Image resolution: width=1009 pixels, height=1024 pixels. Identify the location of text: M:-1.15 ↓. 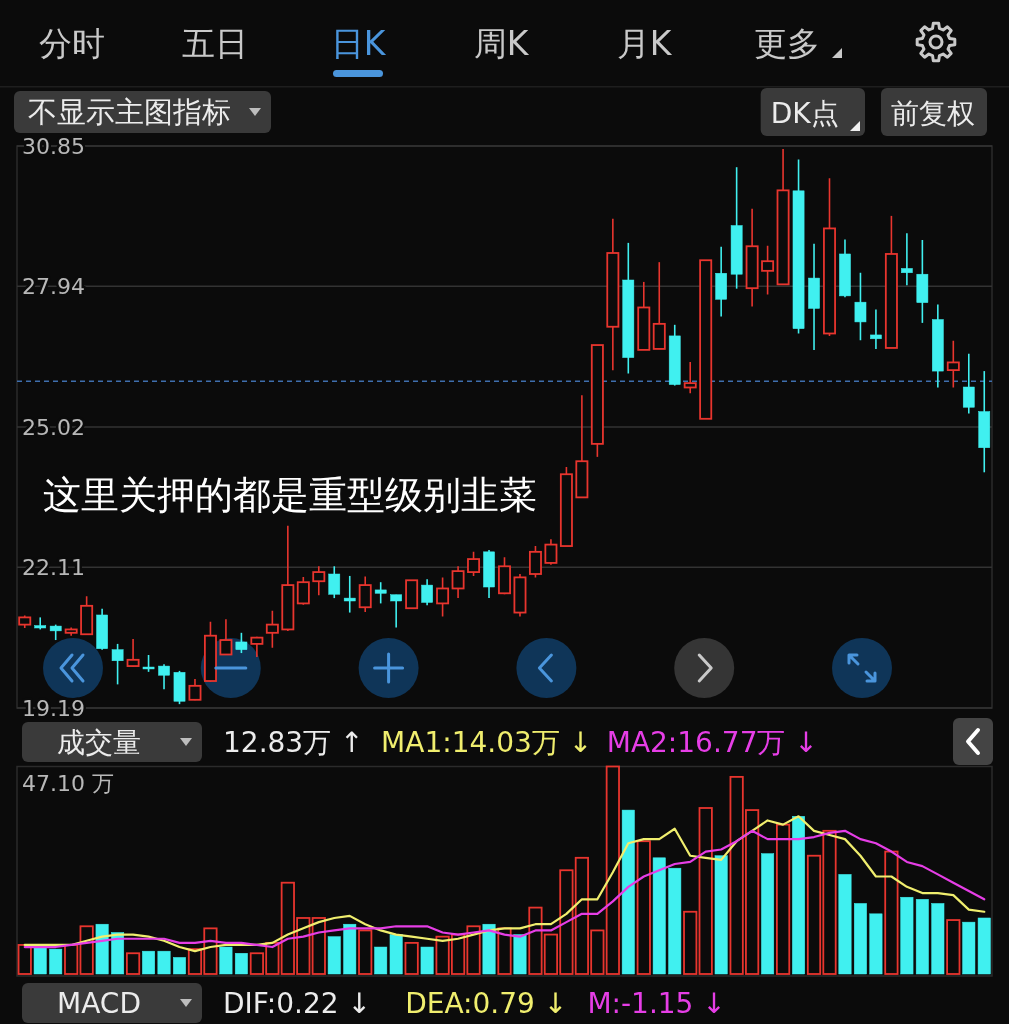
(656, 1003).